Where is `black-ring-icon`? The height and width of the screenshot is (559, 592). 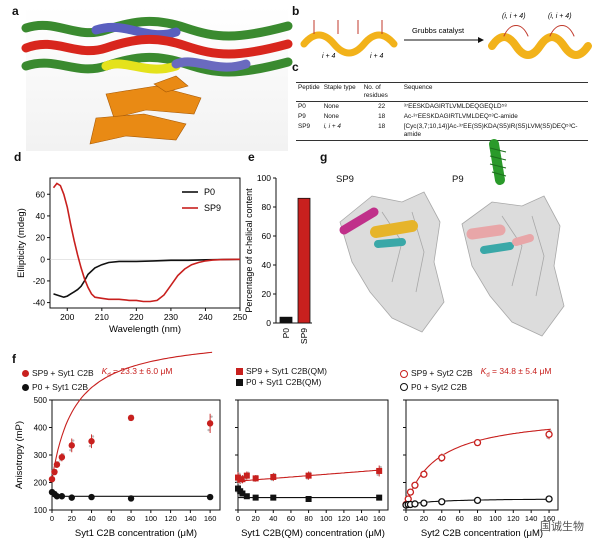
black-ring-icon is located at coordinates (404, 387).